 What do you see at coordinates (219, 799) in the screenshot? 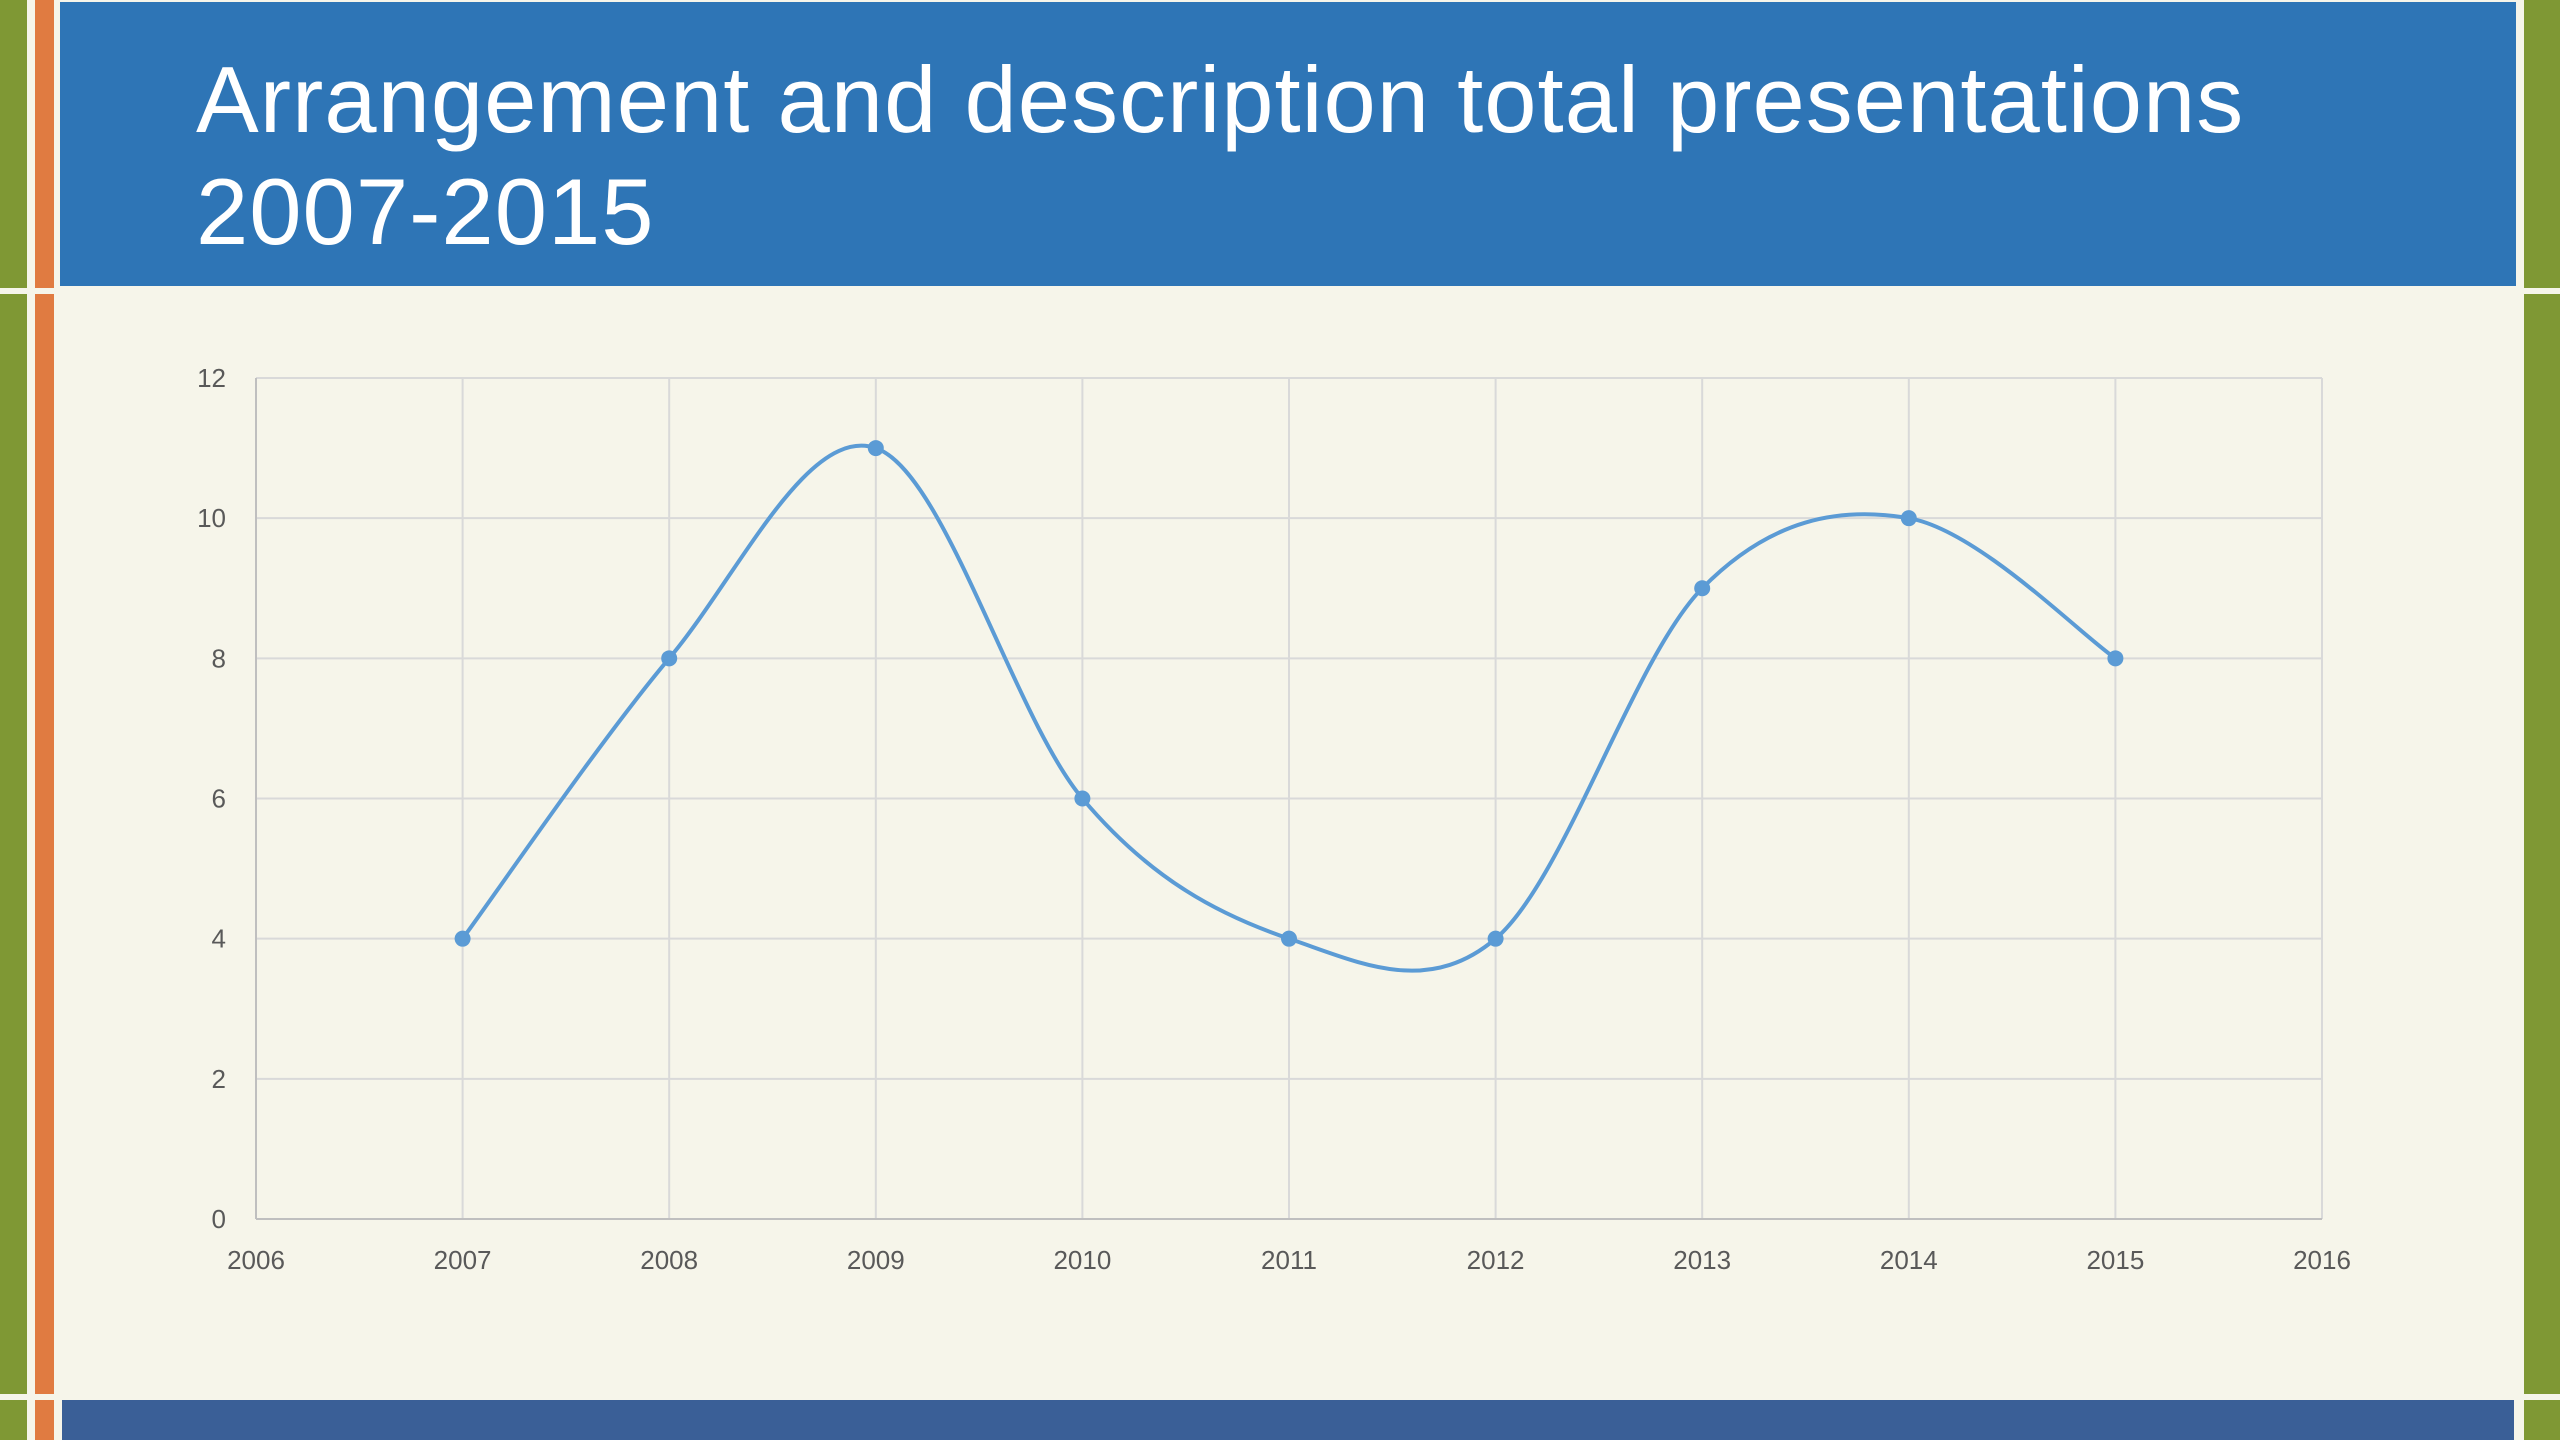
I see `y-tick-label: 6` at bounding box center [219, 799].